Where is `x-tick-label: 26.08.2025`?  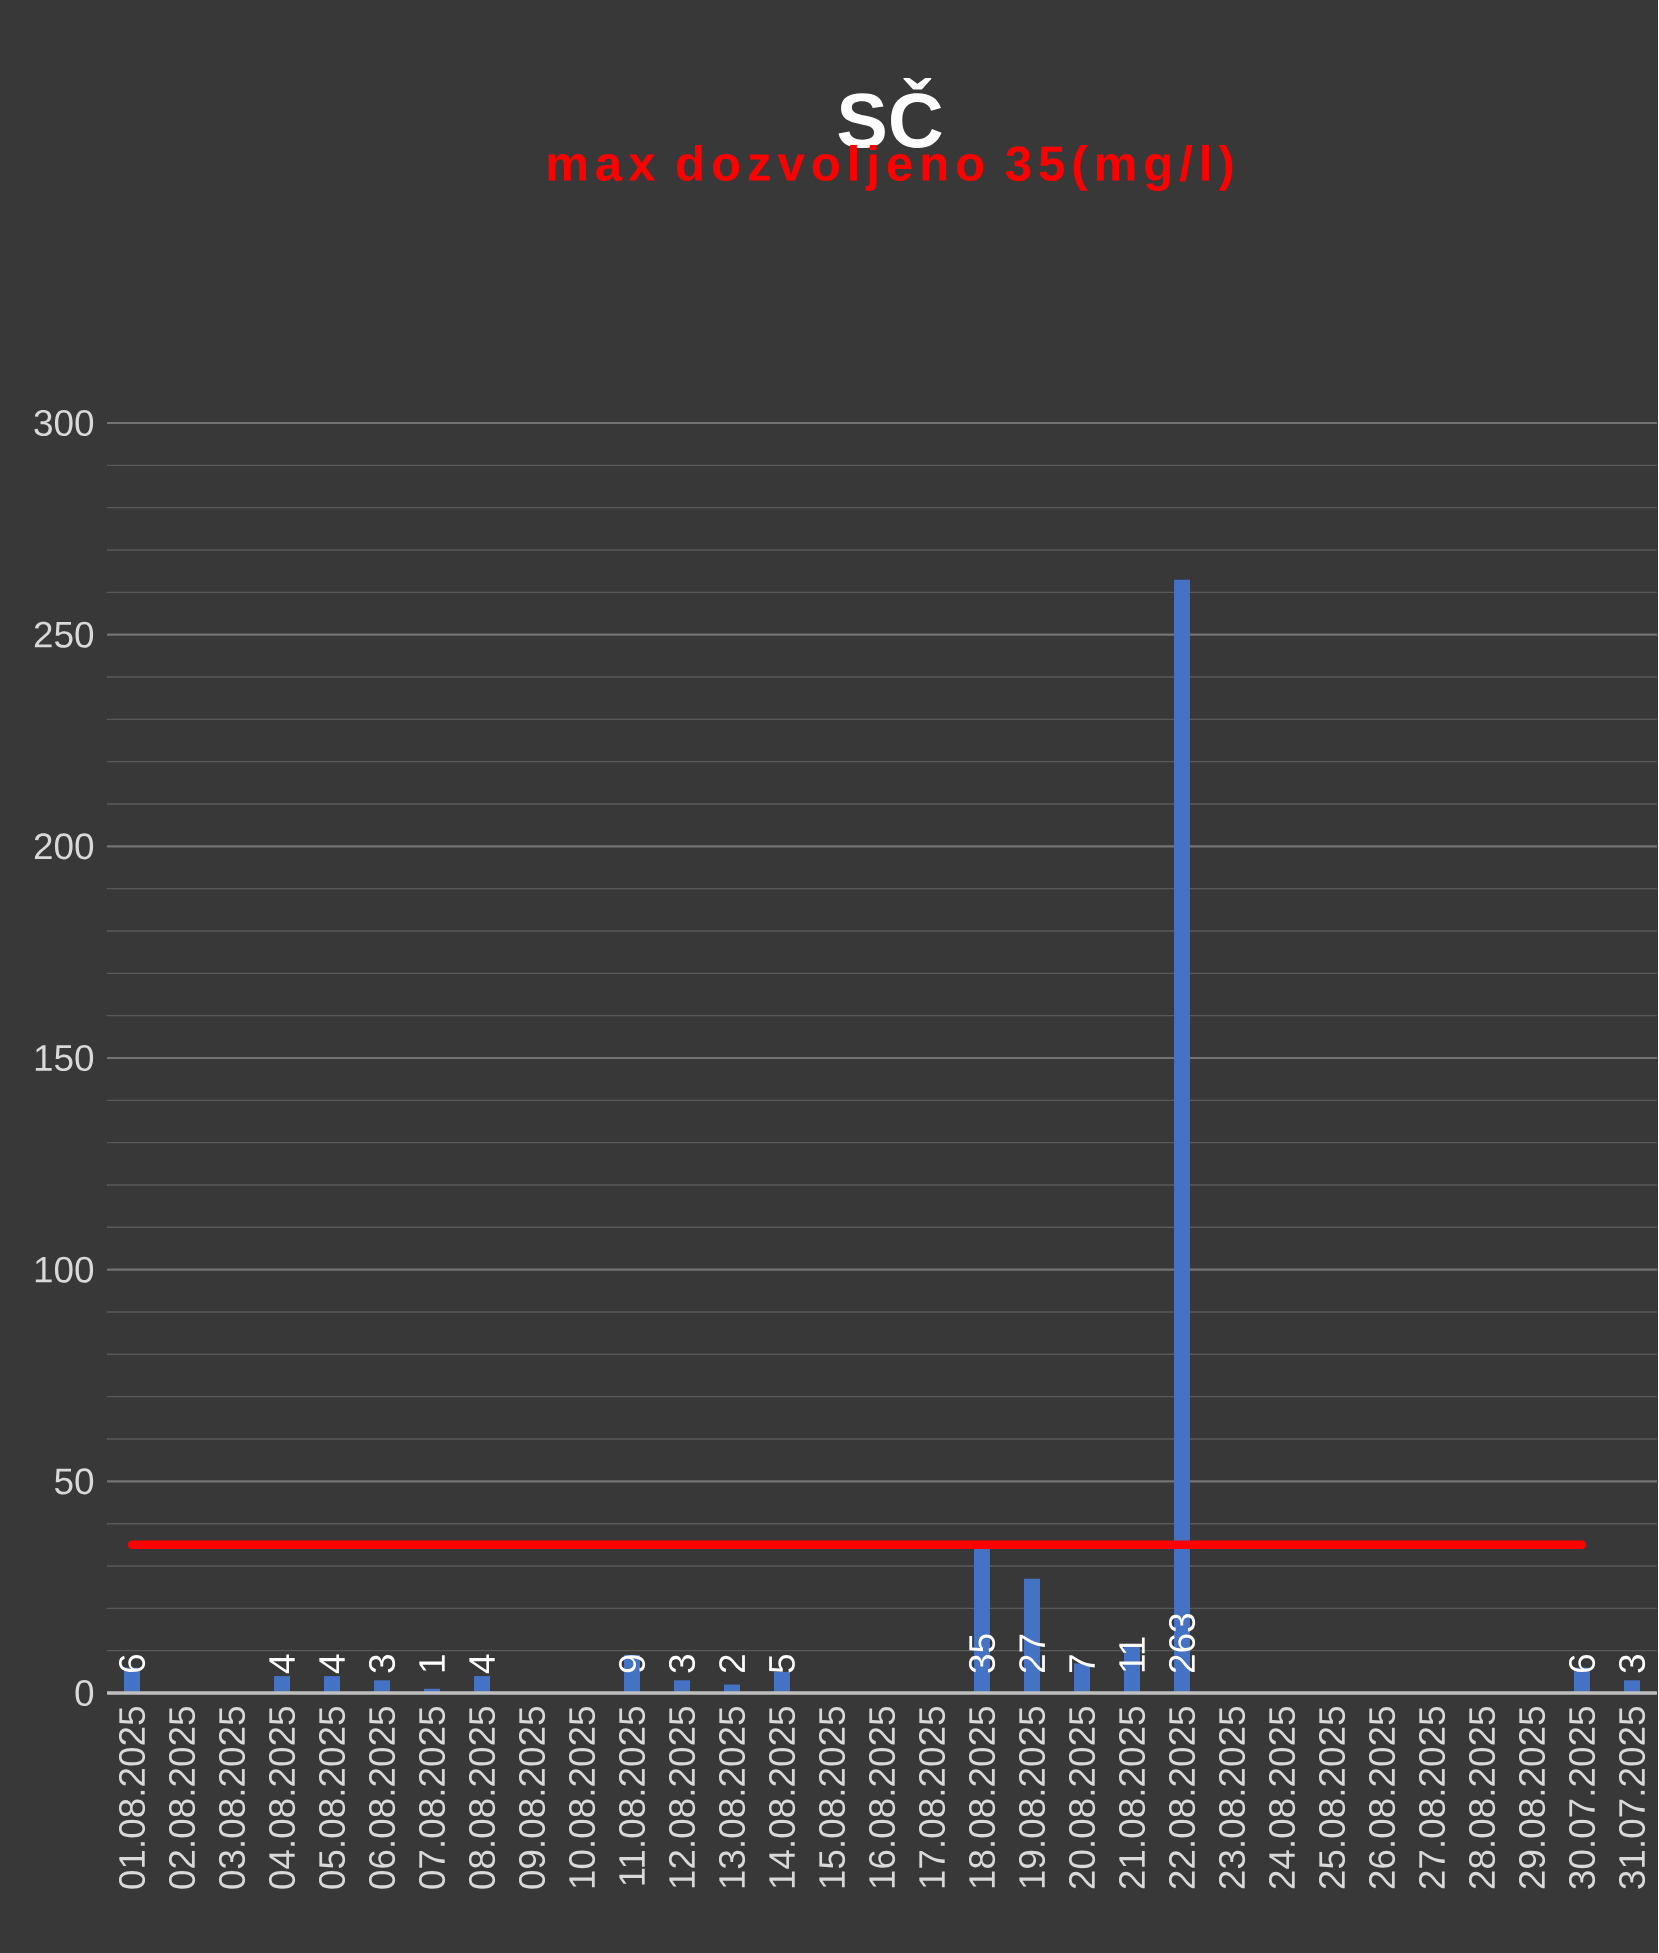
x-tick-label: 26.08.2025 is located at coordinates (1382, 1798).